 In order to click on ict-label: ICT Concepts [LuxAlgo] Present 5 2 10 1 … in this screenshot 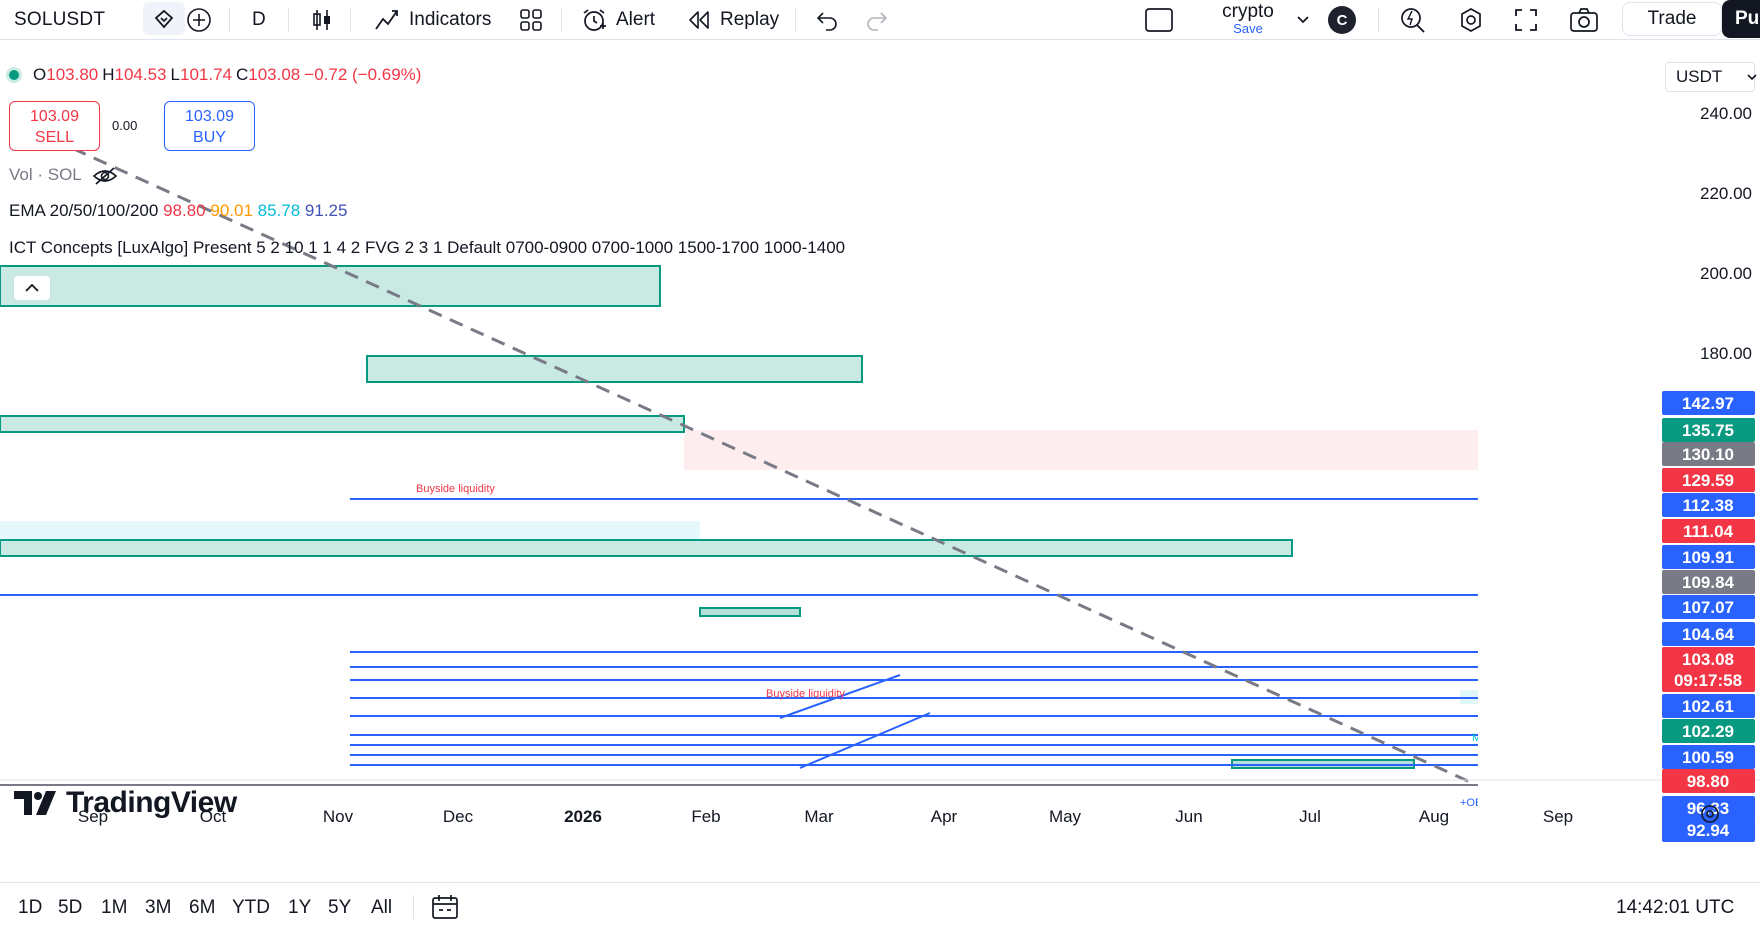, I will do `click(427, 247)`.